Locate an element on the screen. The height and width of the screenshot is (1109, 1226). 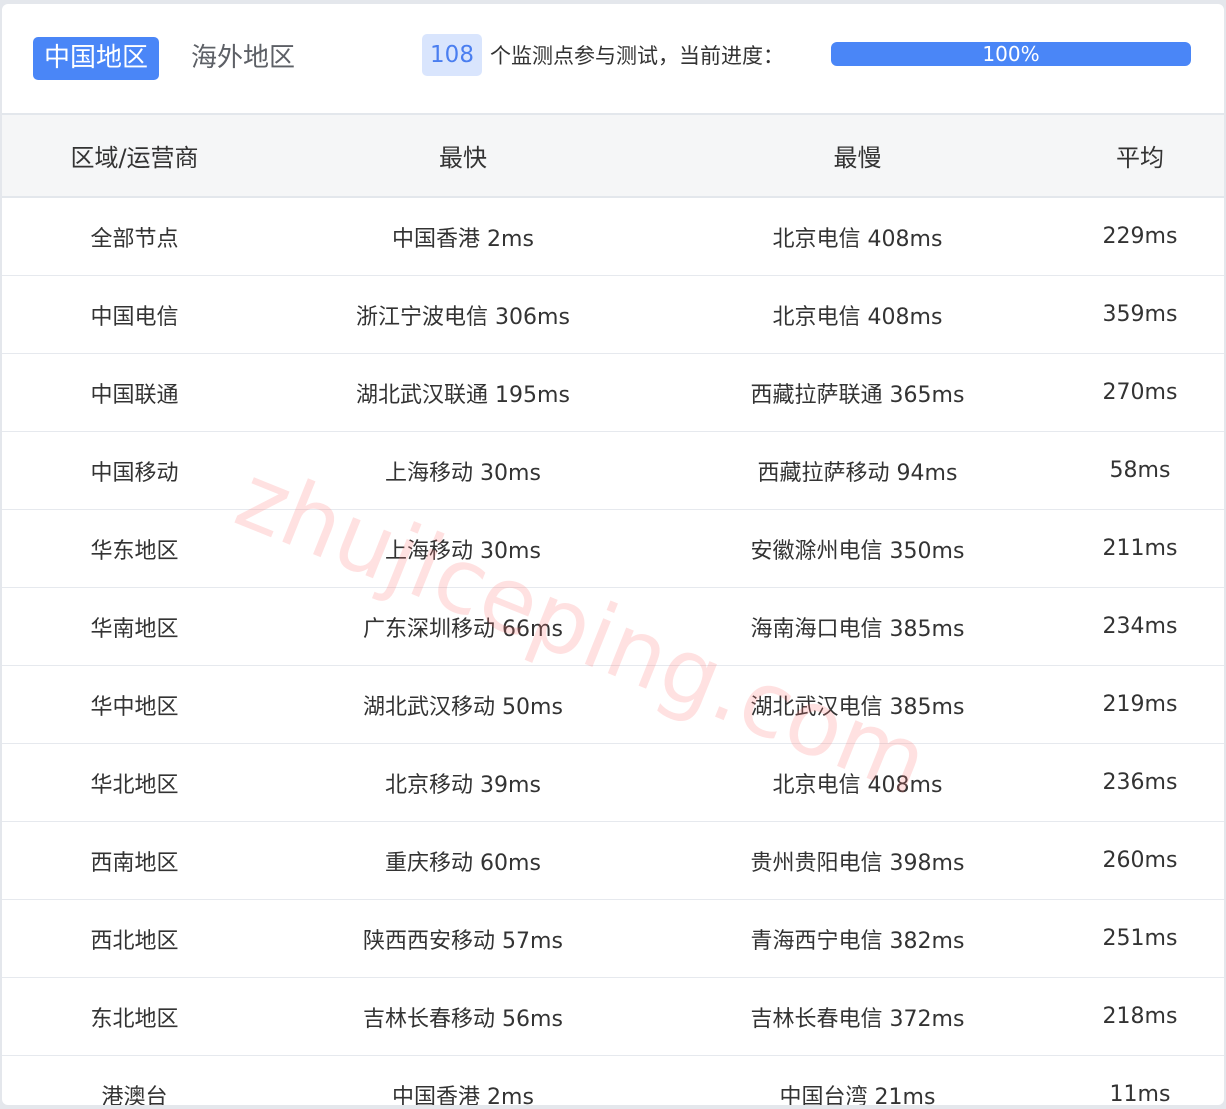
cell-region: 港澳台 is located at coordinates (134, 1080).